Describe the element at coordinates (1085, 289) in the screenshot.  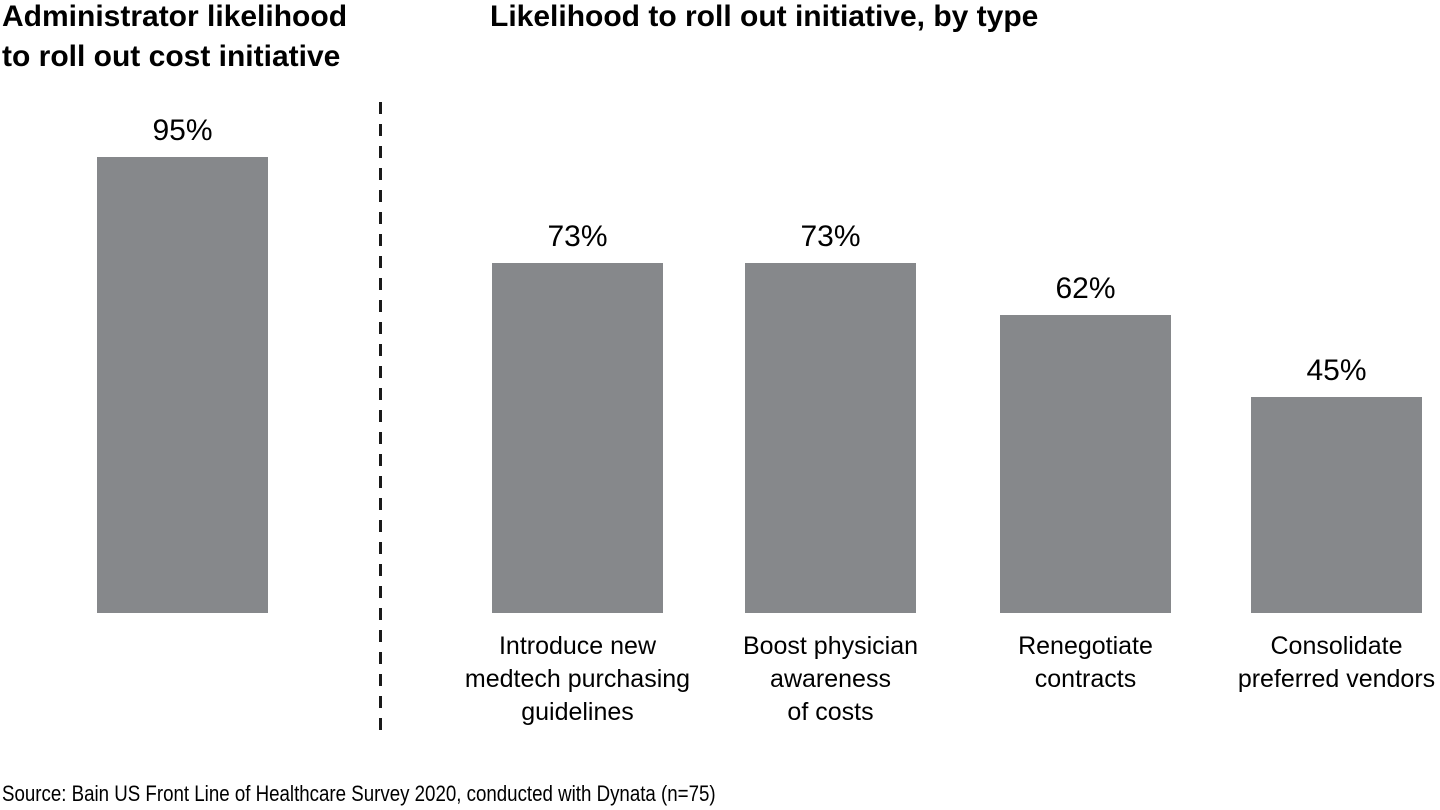
I see `bar-value-label: 62%` at that location.